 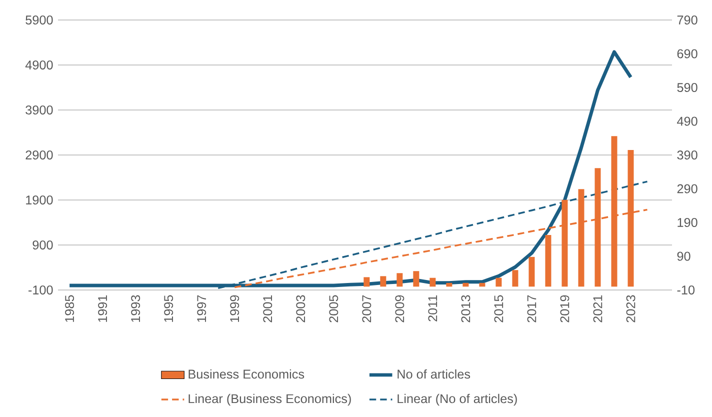 I want to click on x-tick-label: 2011, so click(x=433, y=308).